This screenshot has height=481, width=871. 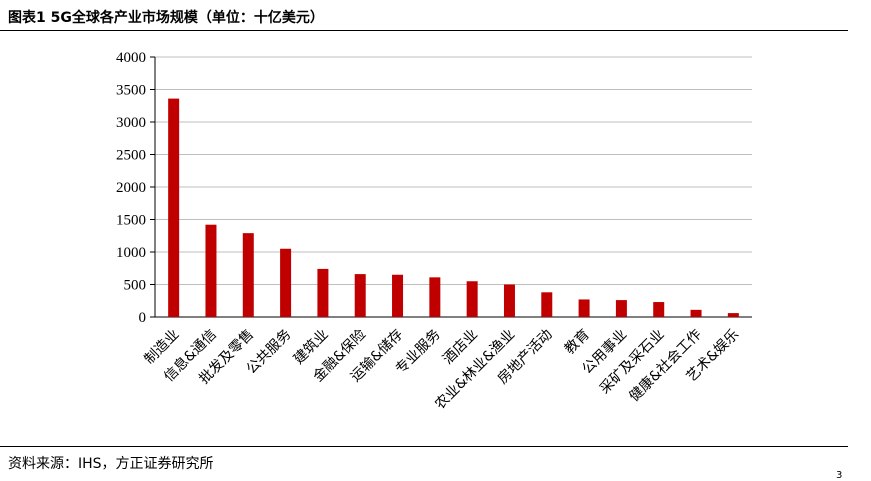 I want to click on top-divider, so click(x=424, y=30).